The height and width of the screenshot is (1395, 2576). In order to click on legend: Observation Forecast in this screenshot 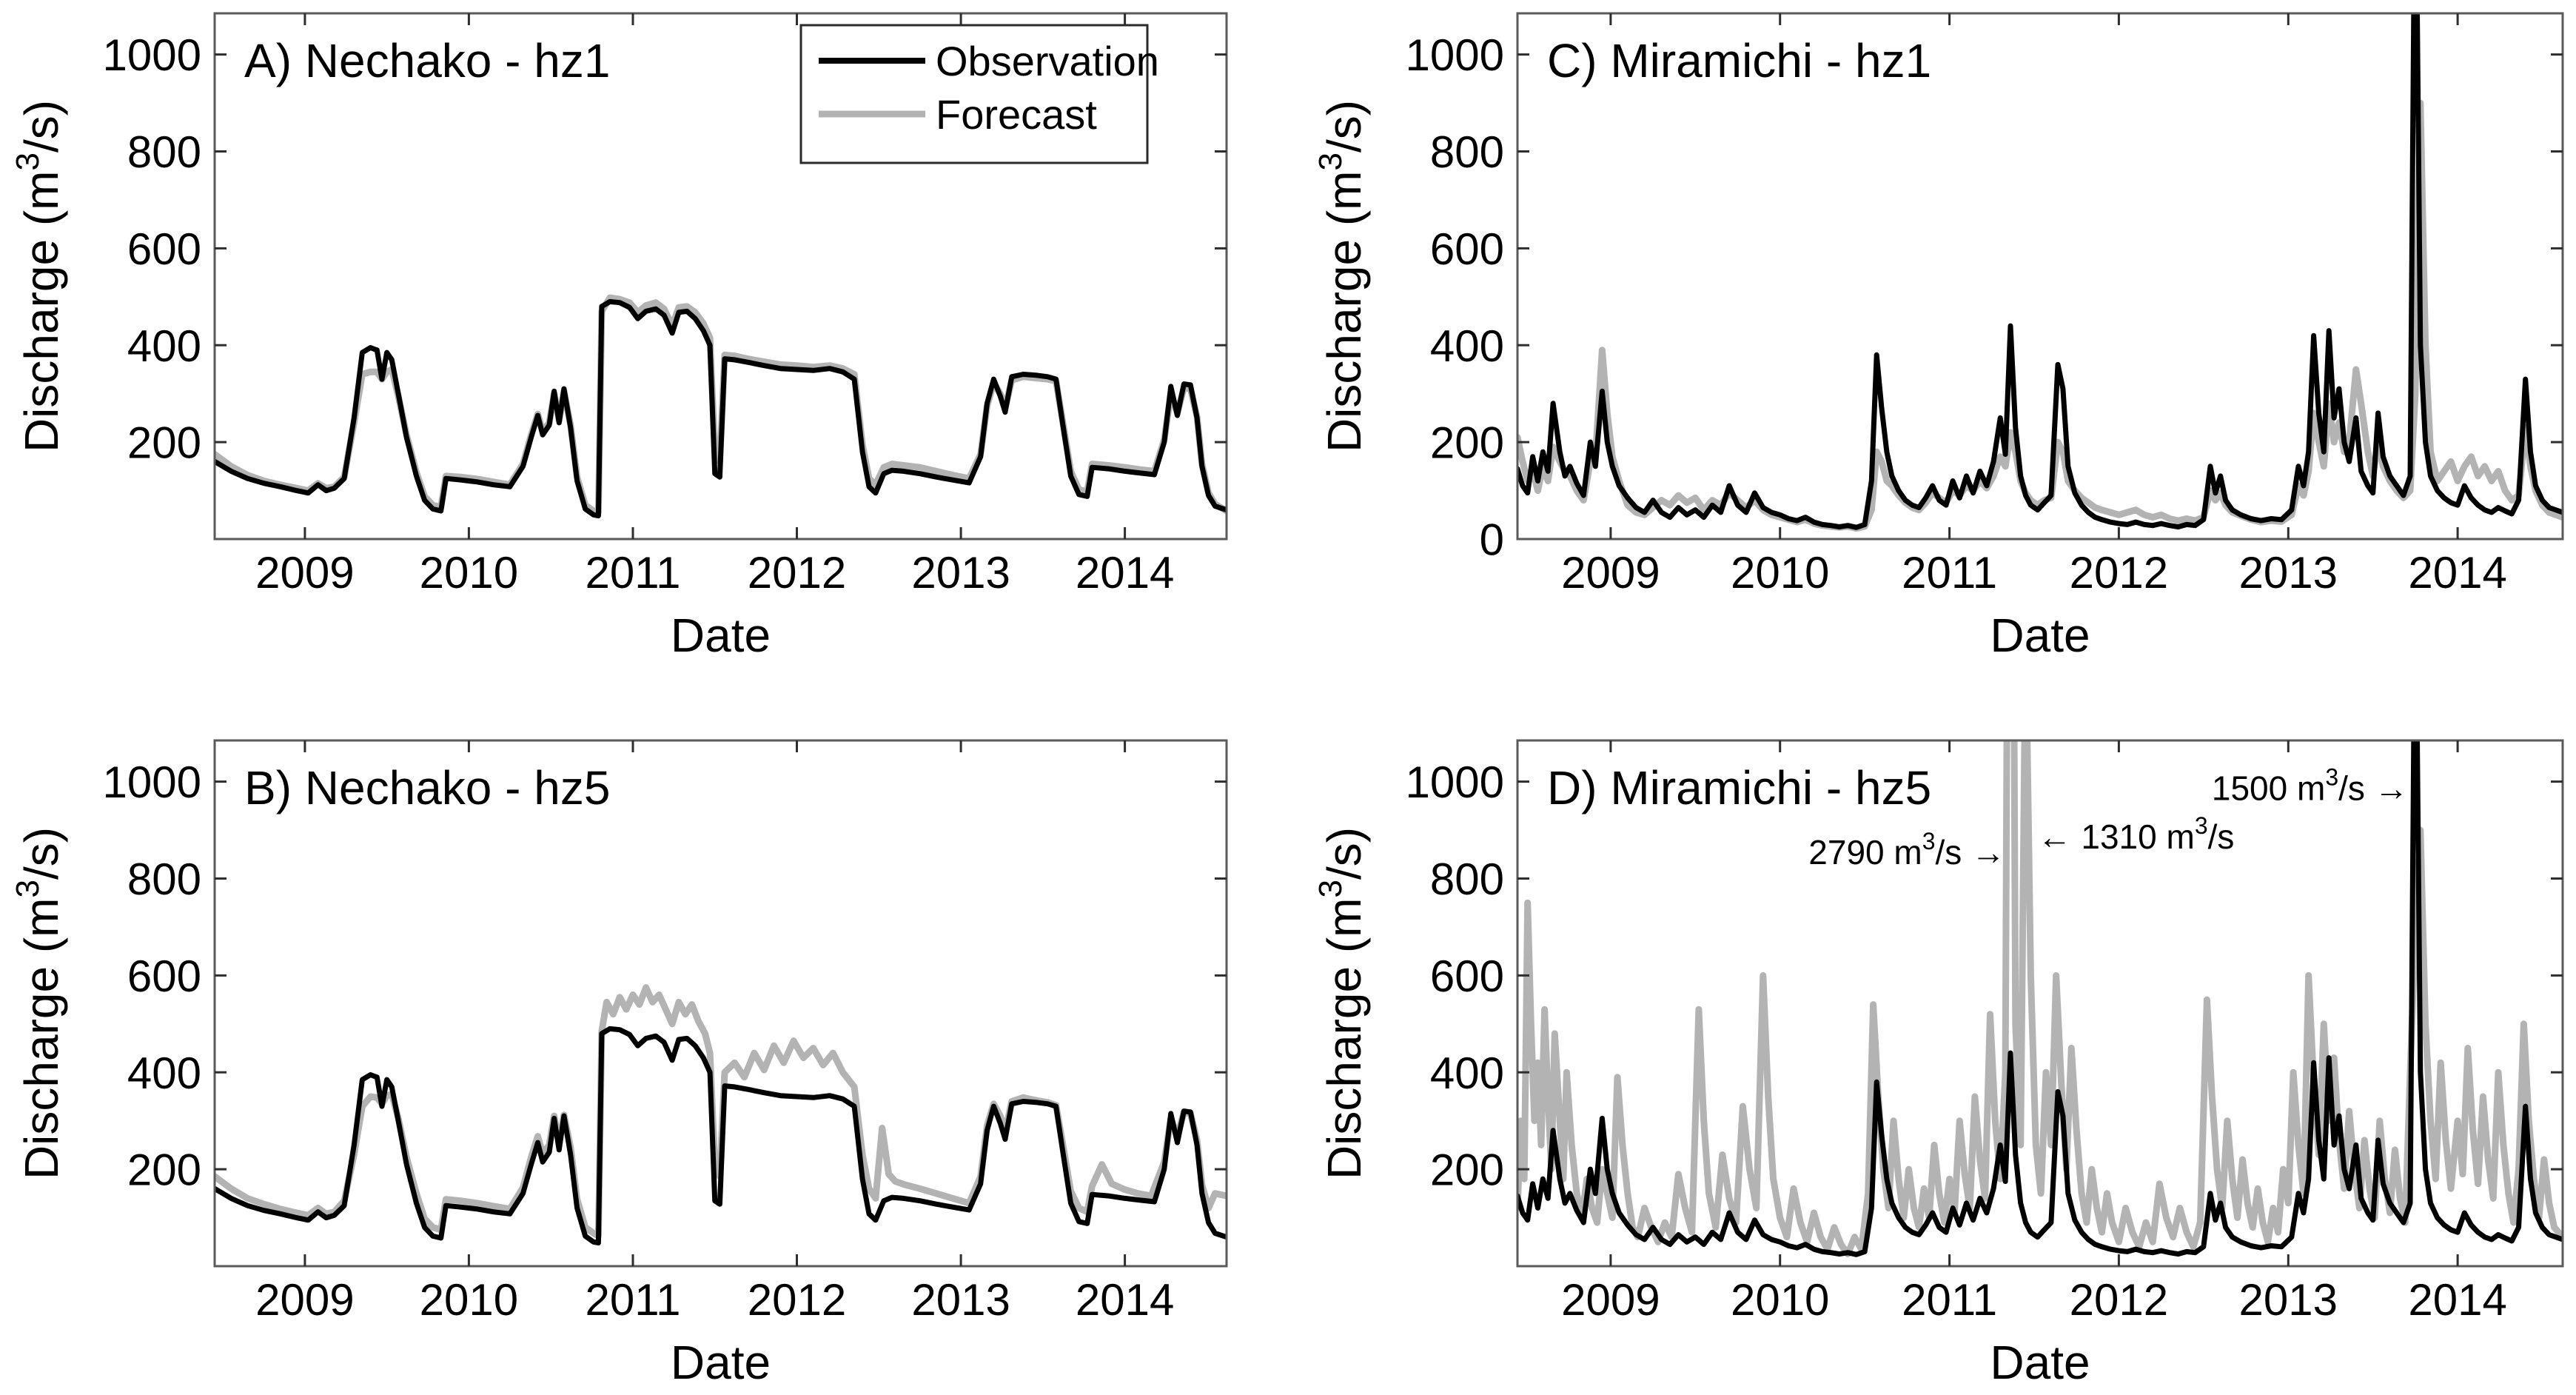, I will do `click(979, 94)`.